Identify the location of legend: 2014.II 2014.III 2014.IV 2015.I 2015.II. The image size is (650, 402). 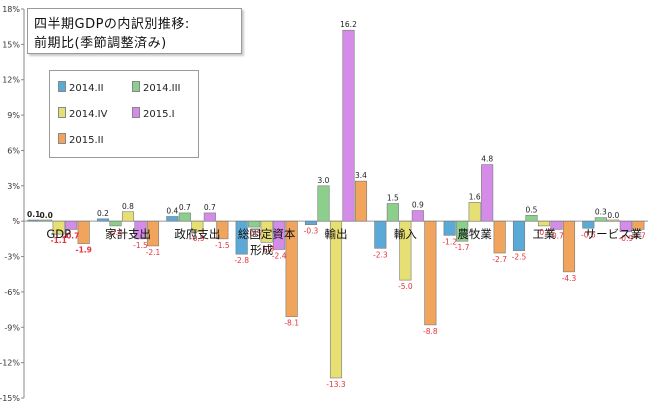
(124, 114).